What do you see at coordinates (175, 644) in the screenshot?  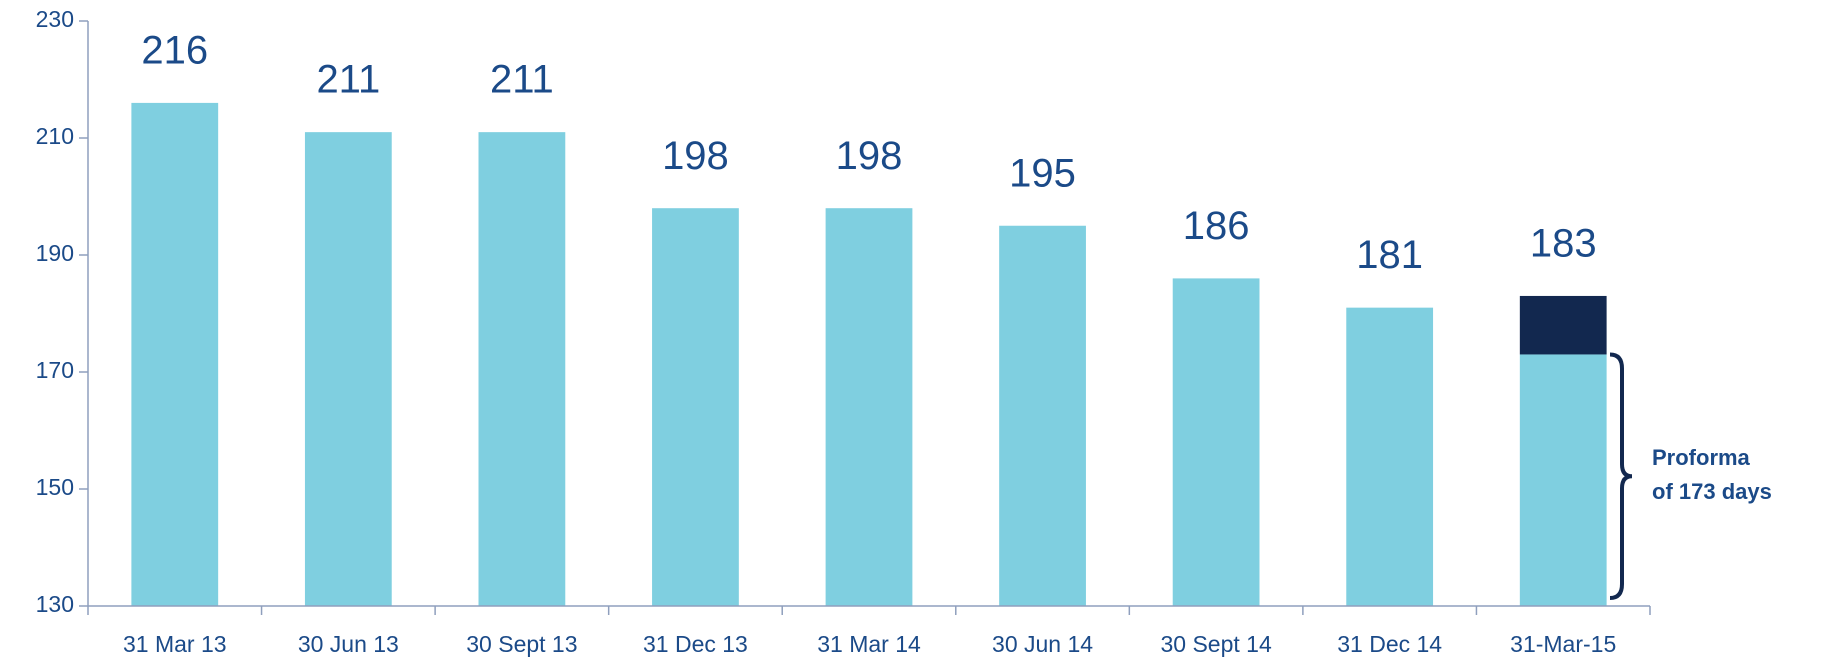 I see `x-tick-label: 31 Mar 13` at bounding box center [175, 644].